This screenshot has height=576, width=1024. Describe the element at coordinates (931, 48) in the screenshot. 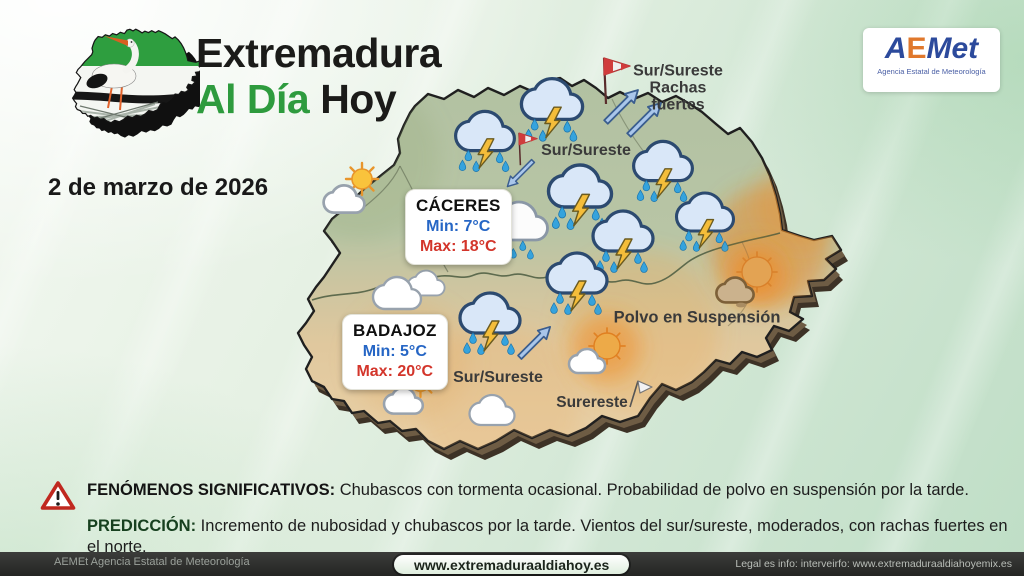

I see `aemet-wordmark: AEMet` at that location.